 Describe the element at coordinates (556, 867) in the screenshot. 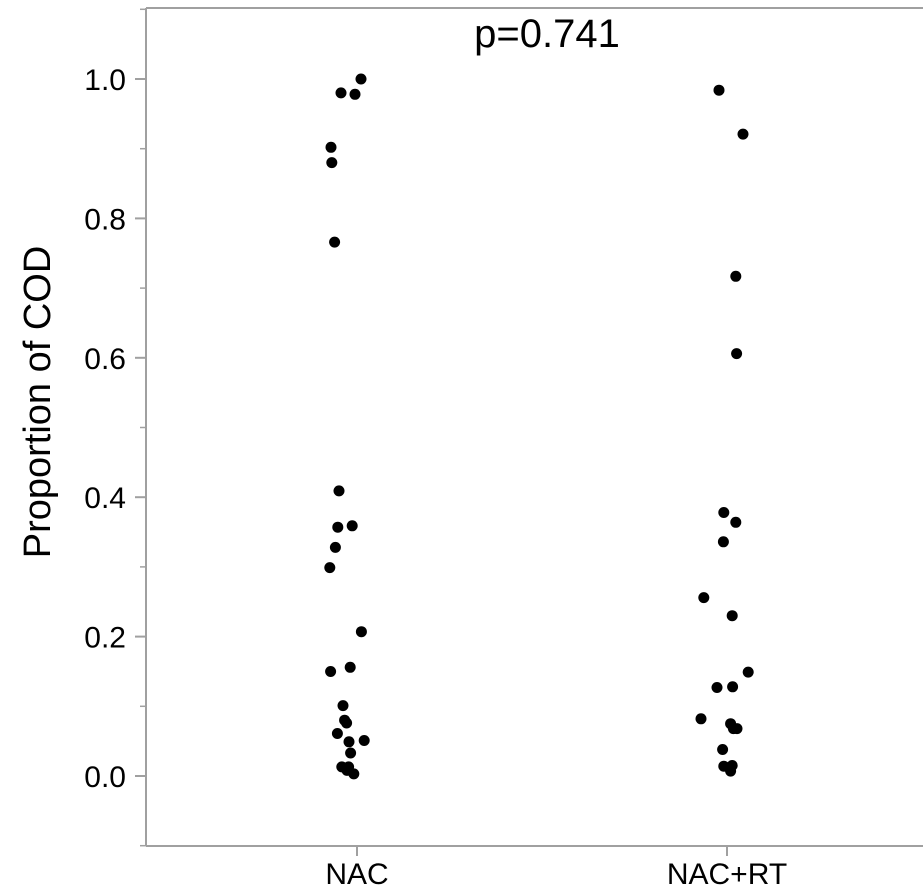

I see `x-axis: NAC NAC+RT` at that location.